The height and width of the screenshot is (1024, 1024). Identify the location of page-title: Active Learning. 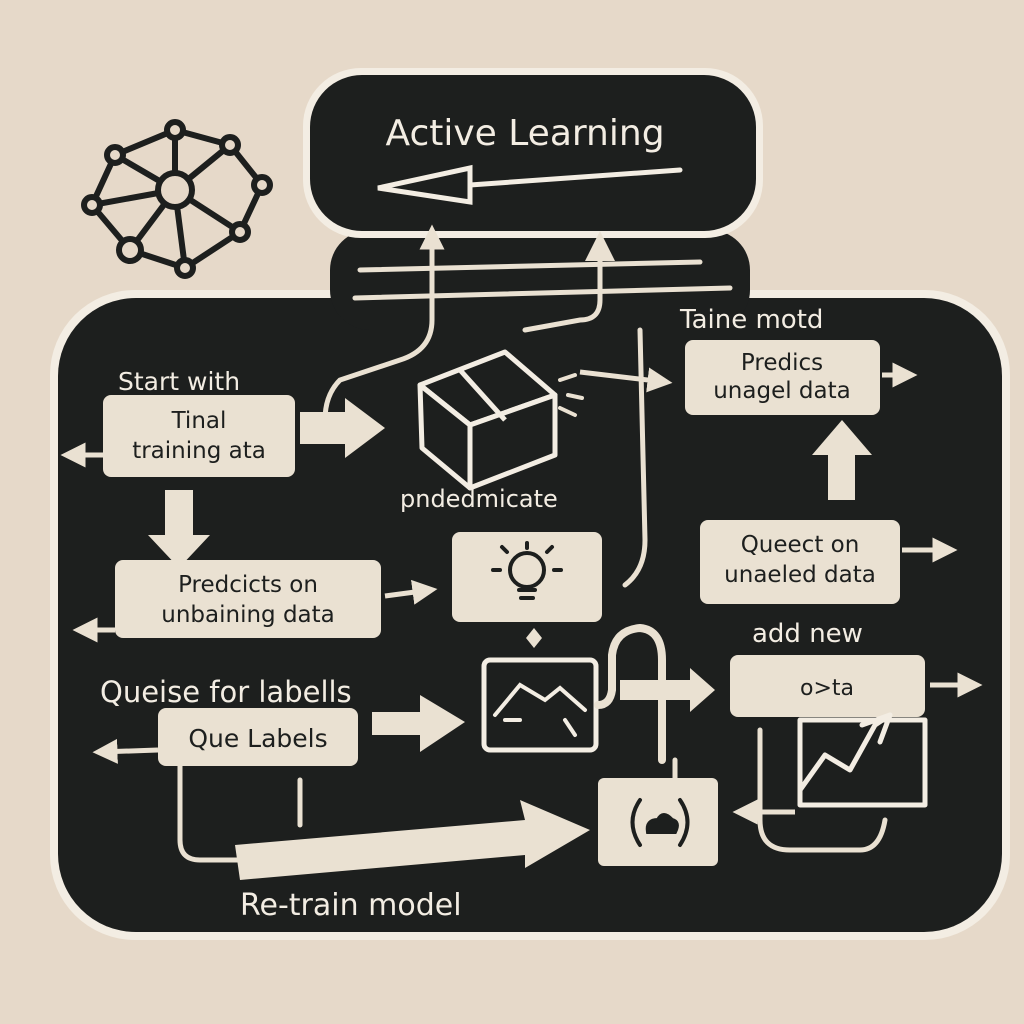
(524, 133).